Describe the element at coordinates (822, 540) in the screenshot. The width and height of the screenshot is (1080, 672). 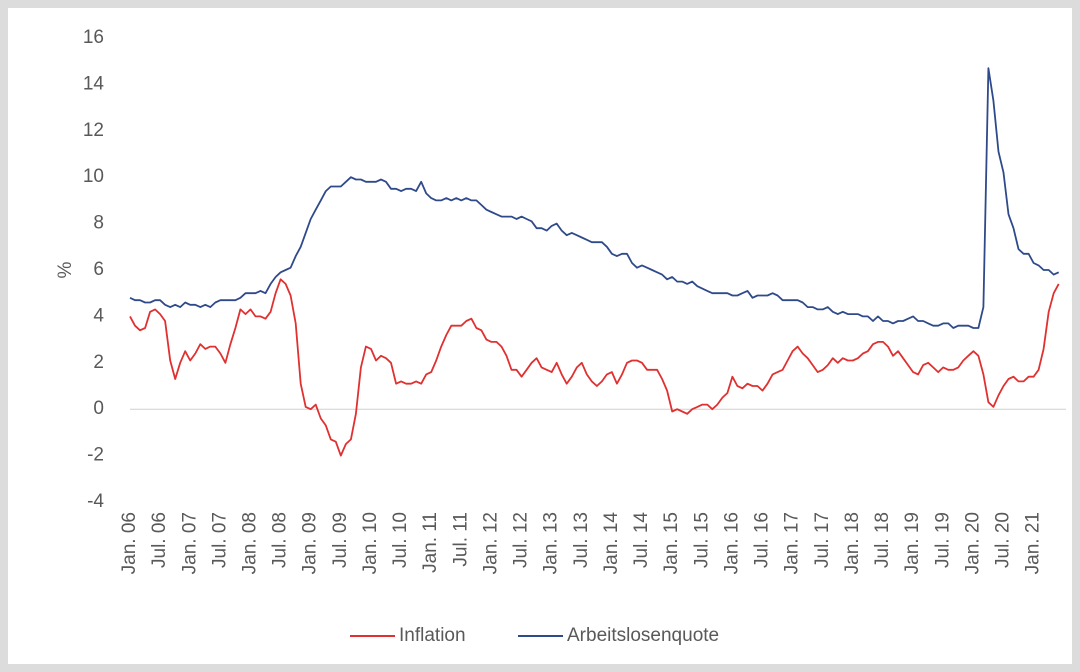
I see `x-tick-label: Jul. 17` at that location.